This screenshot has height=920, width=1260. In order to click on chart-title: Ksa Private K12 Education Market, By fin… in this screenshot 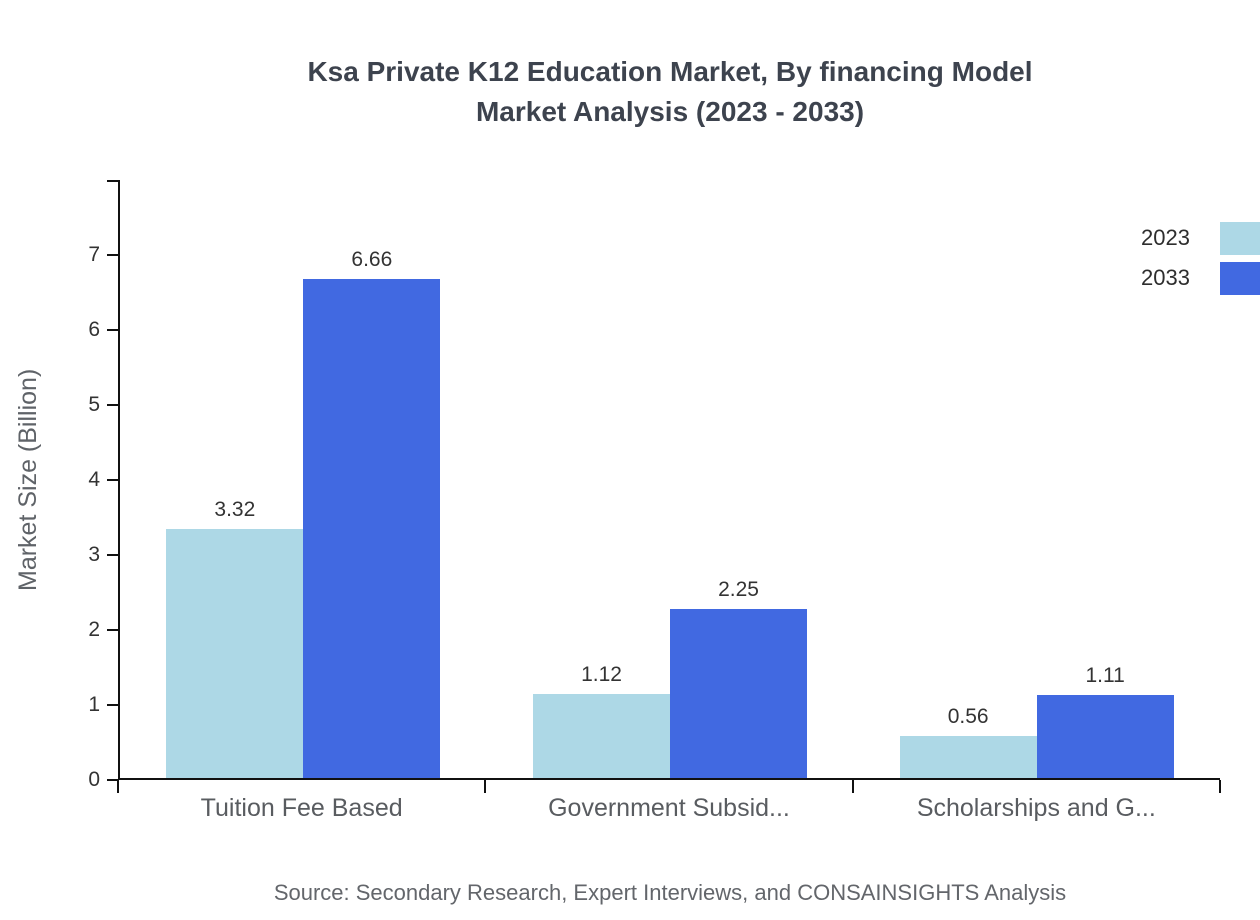, I will do `click(670, 92)`.